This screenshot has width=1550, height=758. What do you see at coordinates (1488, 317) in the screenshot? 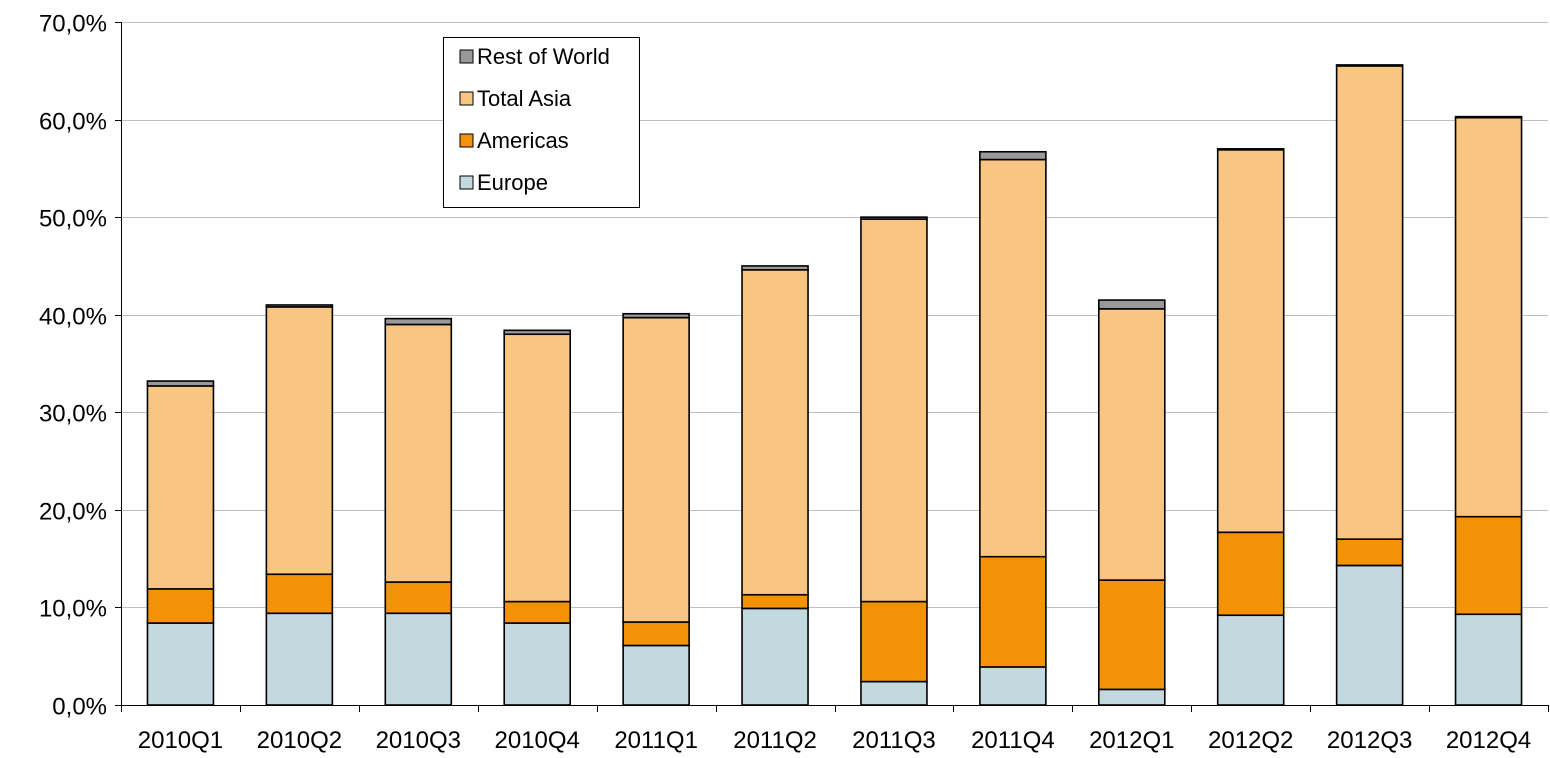
I see `bar-total-asia-2012q4` at bounding box center [1488, 317].